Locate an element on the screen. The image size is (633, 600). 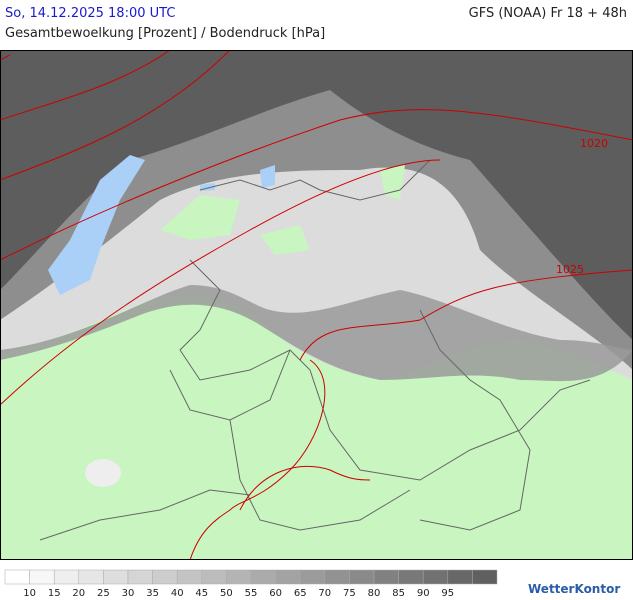
sea is located at coordinates (96, 225).